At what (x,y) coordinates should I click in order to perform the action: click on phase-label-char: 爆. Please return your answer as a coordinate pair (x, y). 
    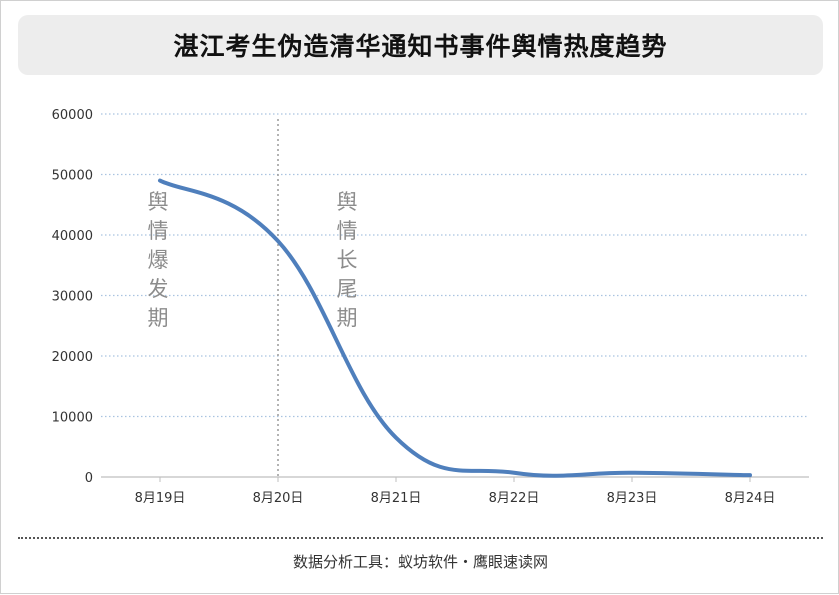
    Looking at the image, I should click on (158, 260).